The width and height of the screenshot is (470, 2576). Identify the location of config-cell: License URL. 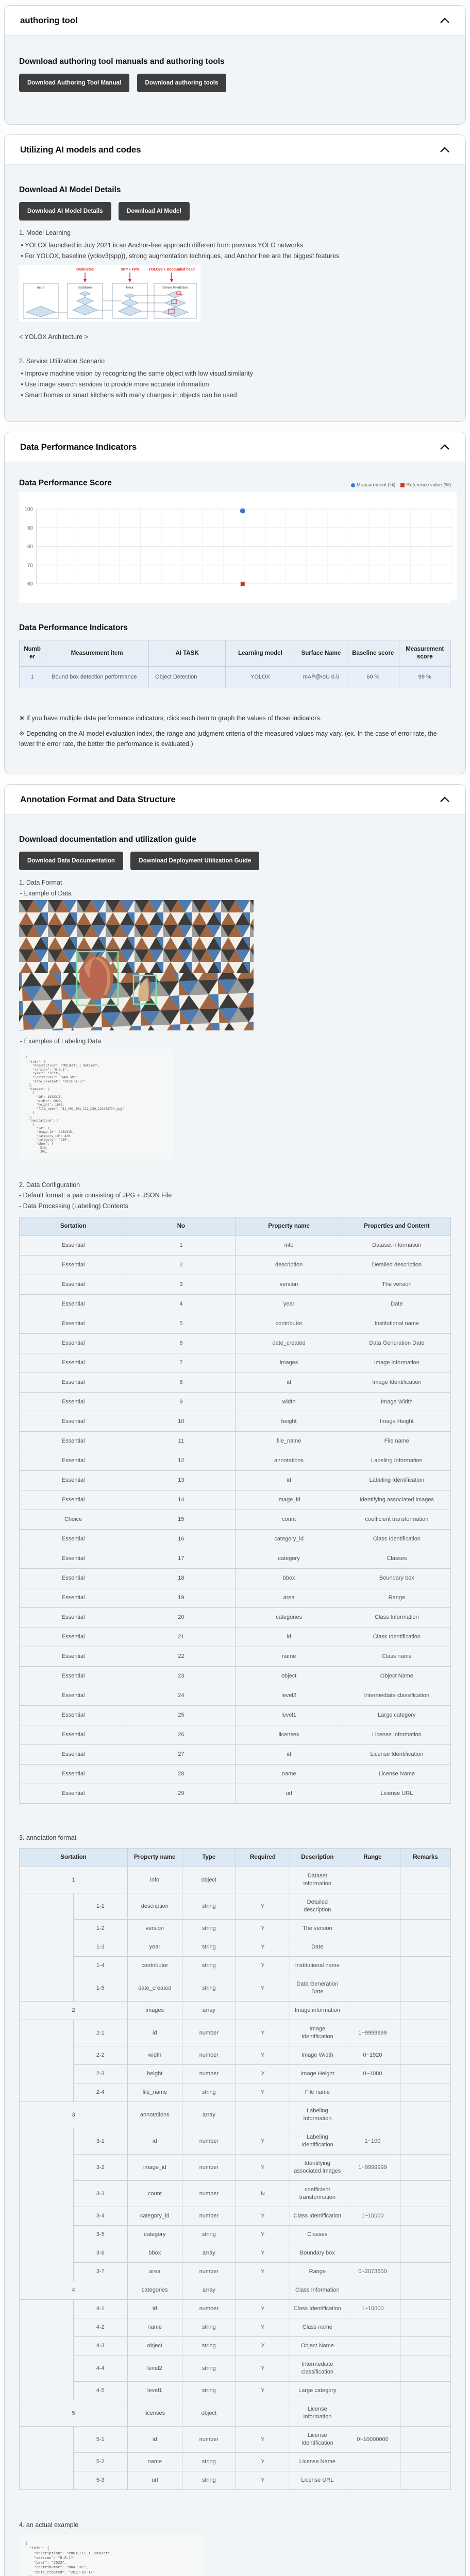
(396, 1794).